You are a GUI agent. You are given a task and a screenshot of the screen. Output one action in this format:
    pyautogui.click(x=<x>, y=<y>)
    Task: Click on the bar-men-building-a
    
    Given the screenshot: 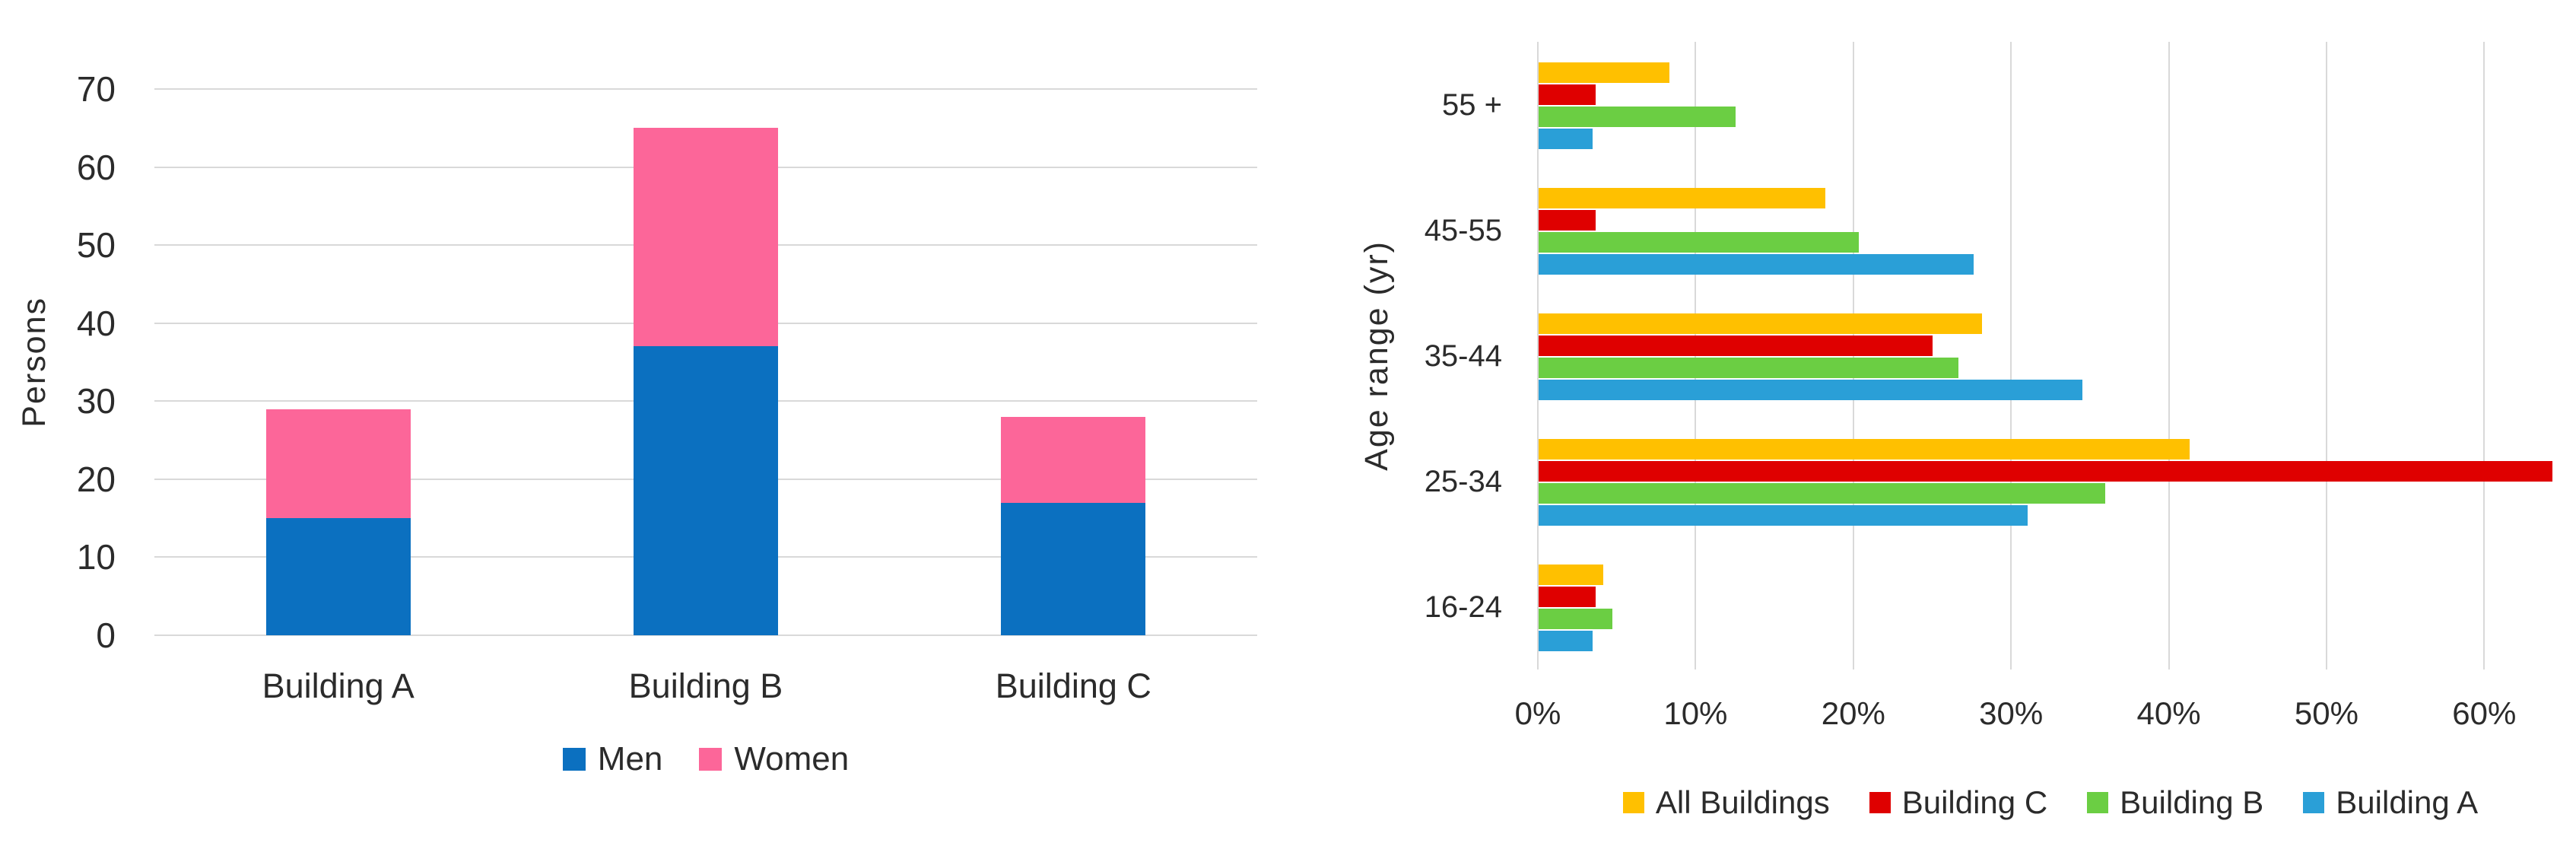 What is the action you would take?
    pyautogui.click(x=338, y=576)
    